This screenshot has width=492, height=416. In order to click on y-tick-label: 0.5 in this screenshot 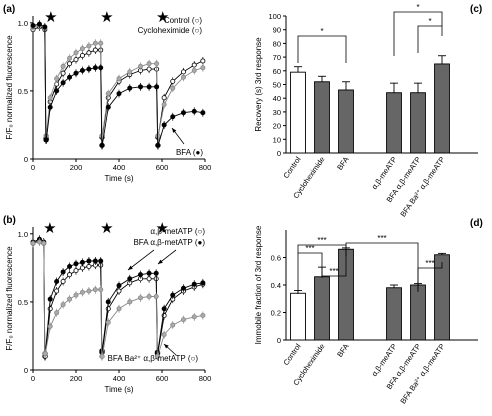, I will do `click(23, 302)`.